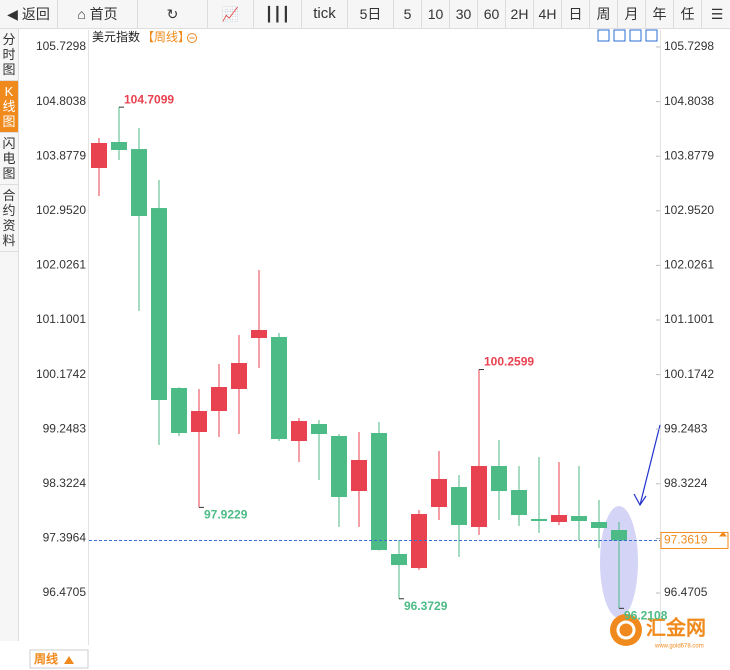  I want to click on y-tick-label-left: 101.1001, so click(61, 319).